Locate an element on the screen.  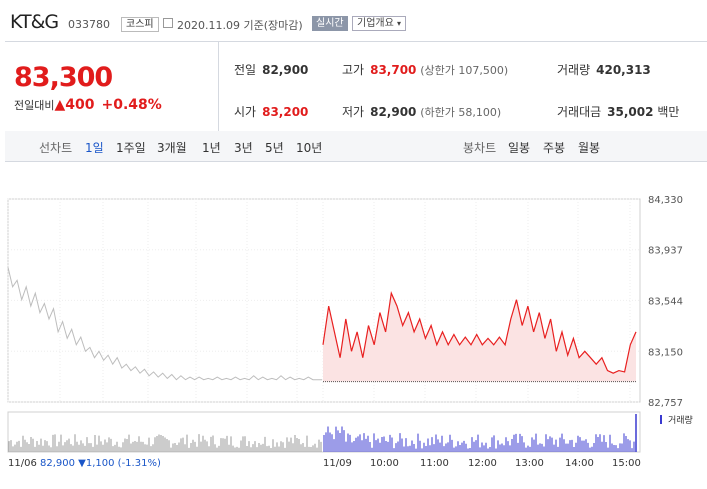
candle-chart-label: 봉차트 is located at coordinates (480, 148).